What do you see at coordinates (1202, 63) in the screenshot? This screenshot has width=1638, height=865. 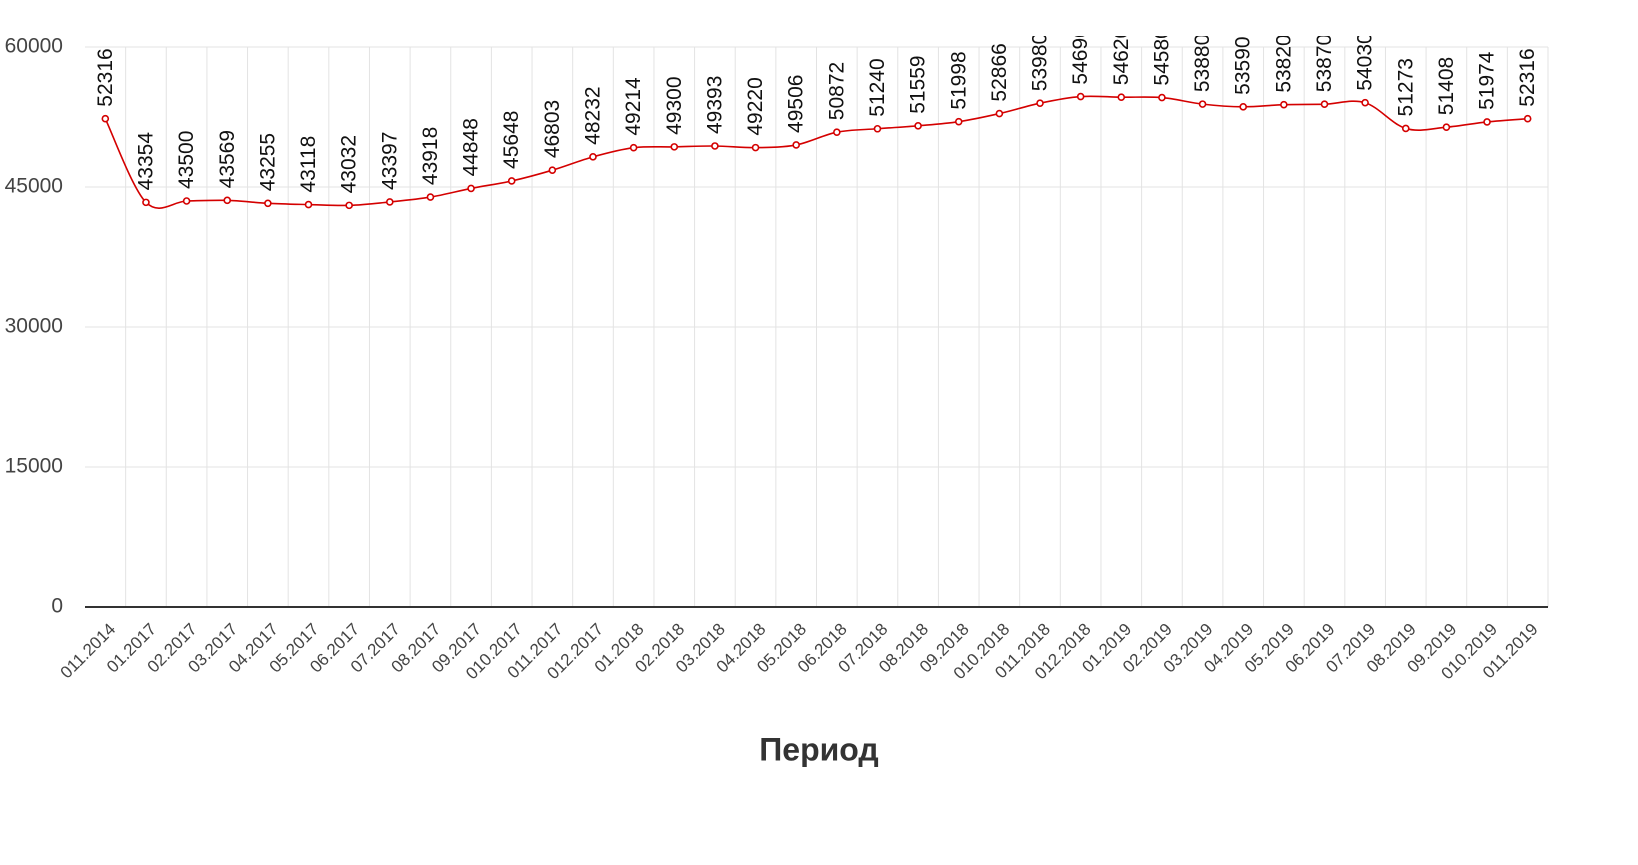 I see `data-label: 53880` at bounding box center [1202, 63].